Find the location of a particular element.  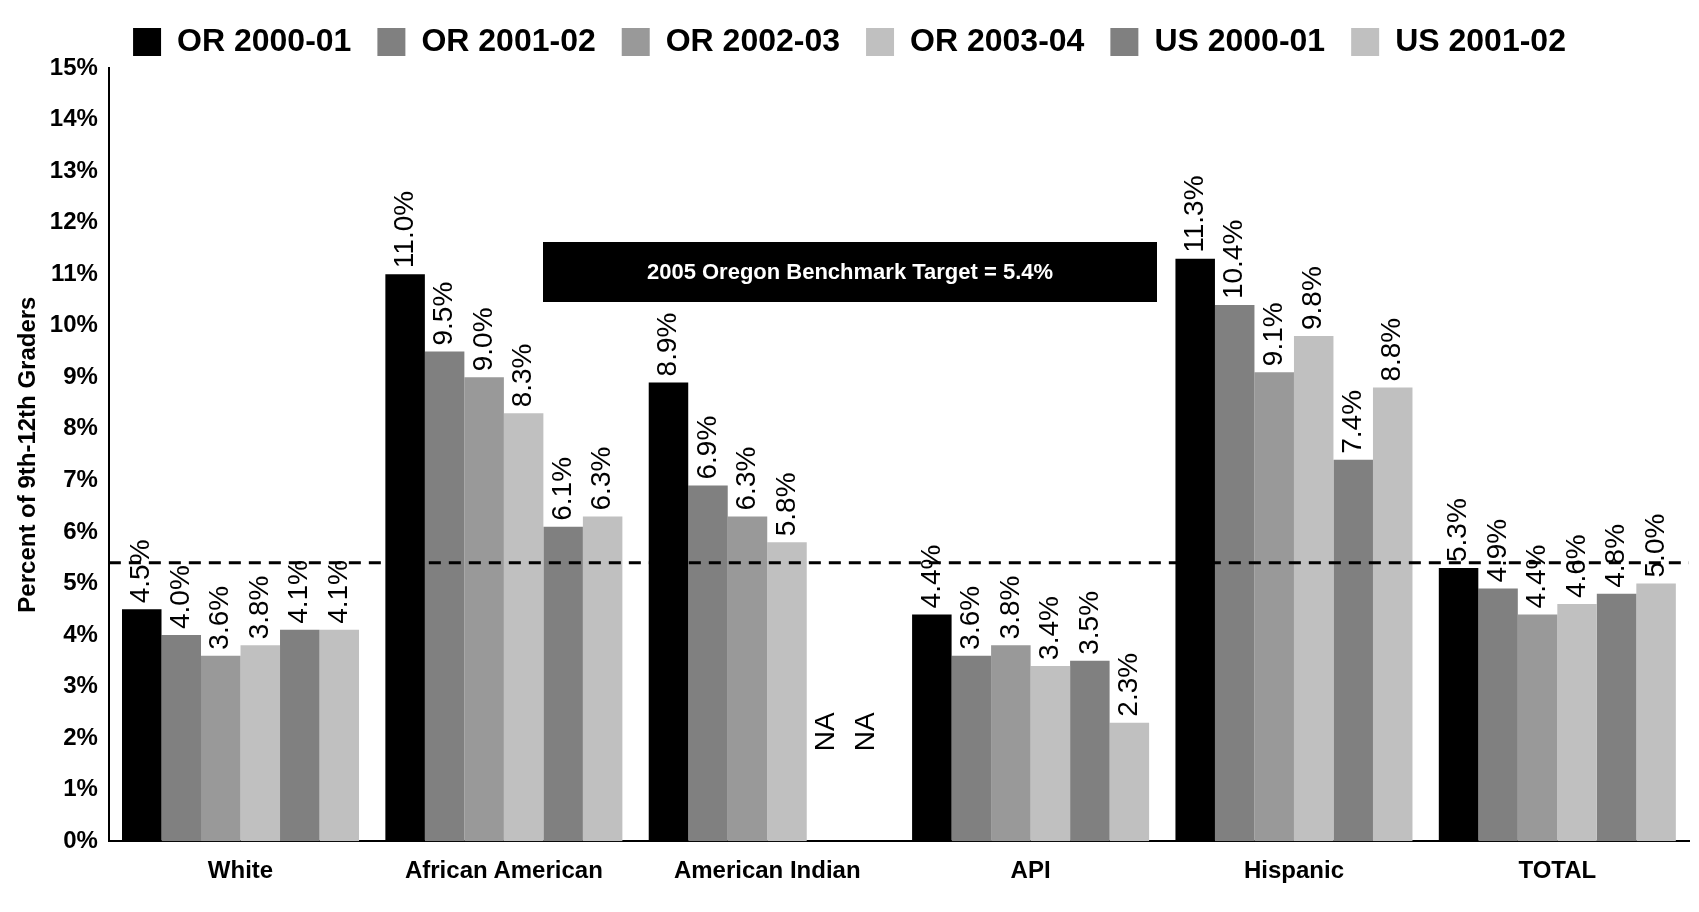

y-tick-label: 10% is located at coordinates (73, 324).